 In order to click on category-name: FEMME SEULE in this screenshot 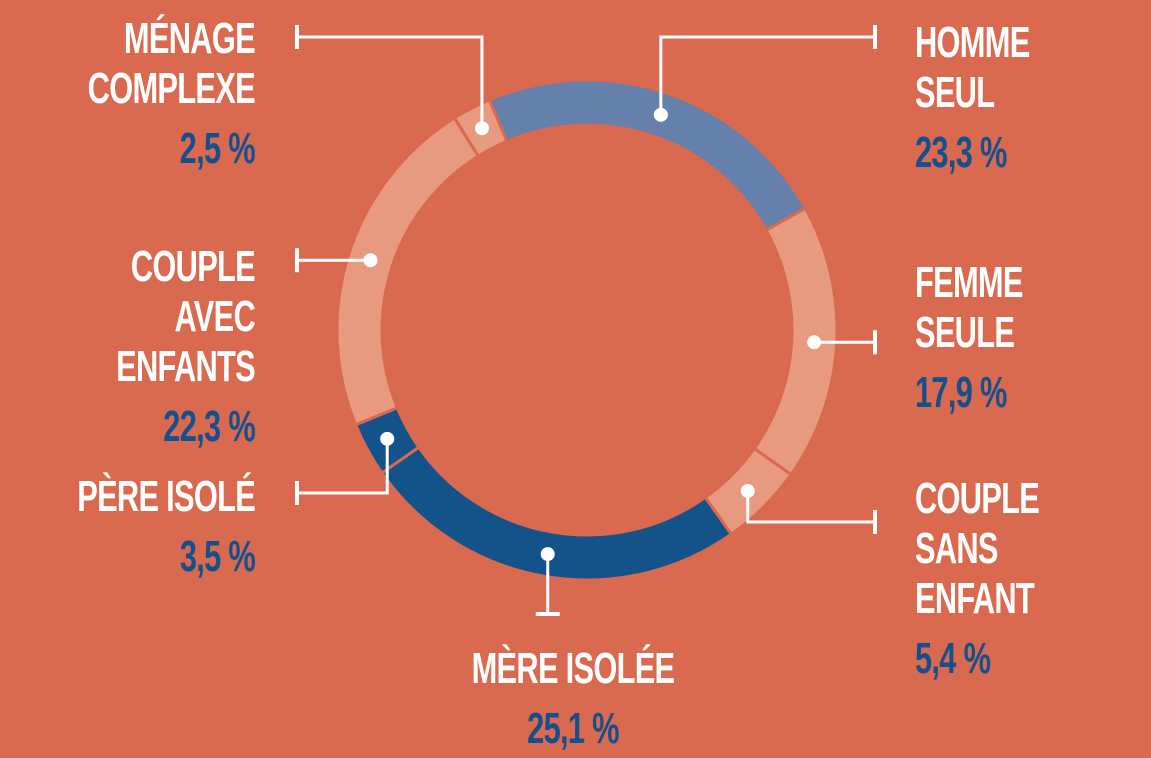, I will do `click(969, 307)`.